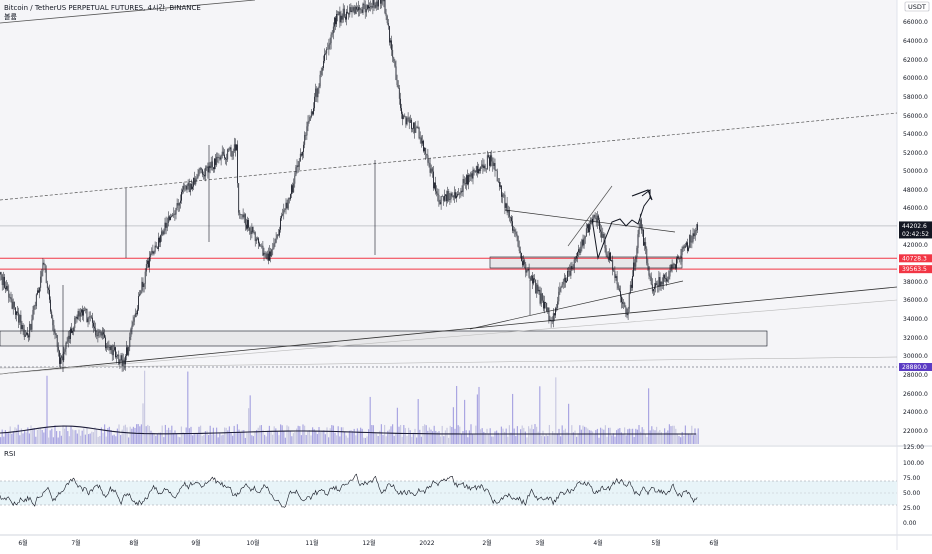 This screenshot has width=932, height=554. I want to click on time-tick-label: 9월, so click(195, 543).